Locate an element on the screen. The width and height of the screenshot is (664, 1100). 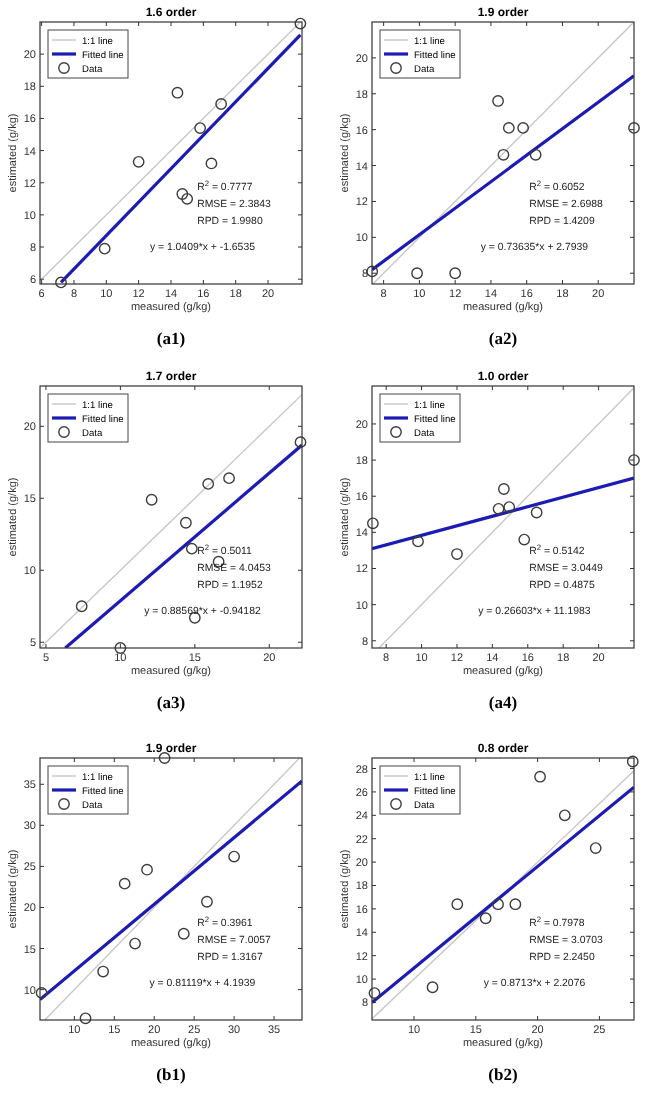
text: (b1) is located at coordinates (171, 1074).